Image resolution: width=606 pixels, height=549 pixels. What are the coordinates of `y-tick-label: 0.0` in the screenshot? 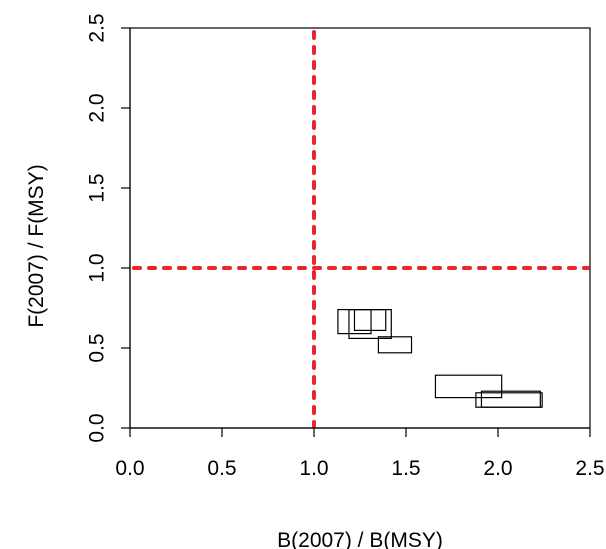 It's located at (97, 427).